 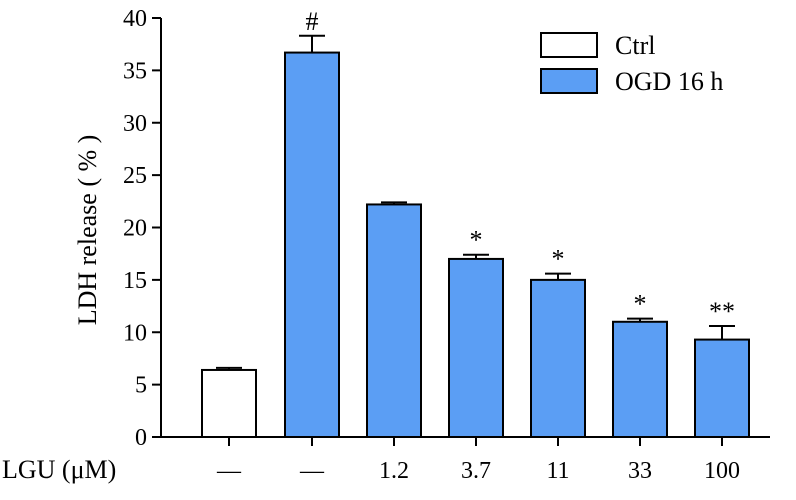 What do you see at coordinates (141, 438) in the screenshot?
I see `y-tick-label: 0` at bounding box center [141, 438].